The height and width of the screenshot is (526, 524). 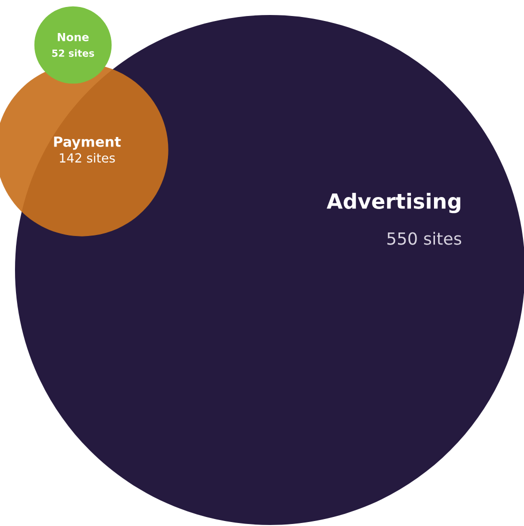 I want to click on data-label: 52 sites, so click(x=73, y=53).